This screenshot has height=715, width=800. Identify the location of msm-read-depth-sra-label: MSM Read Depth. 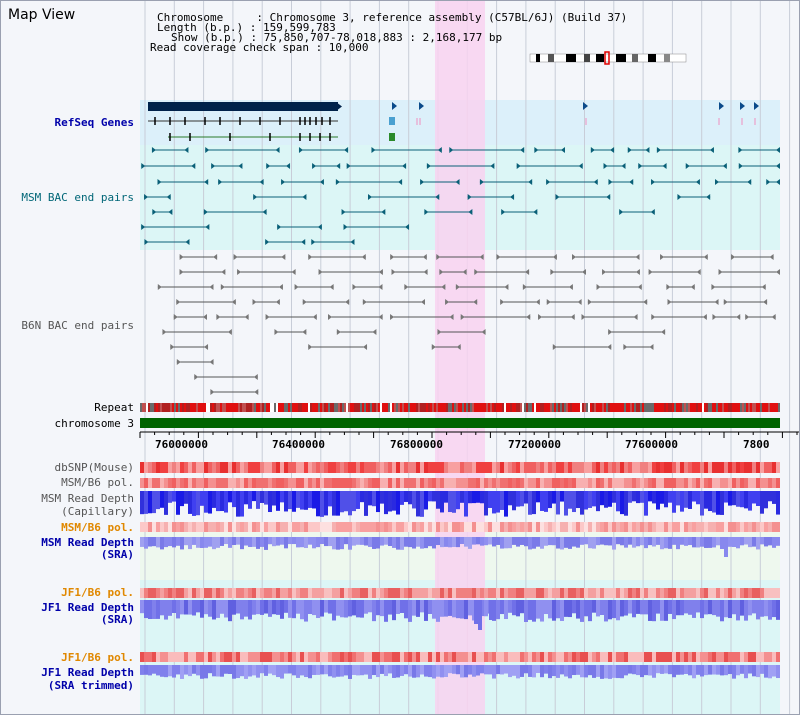
(87, 542).